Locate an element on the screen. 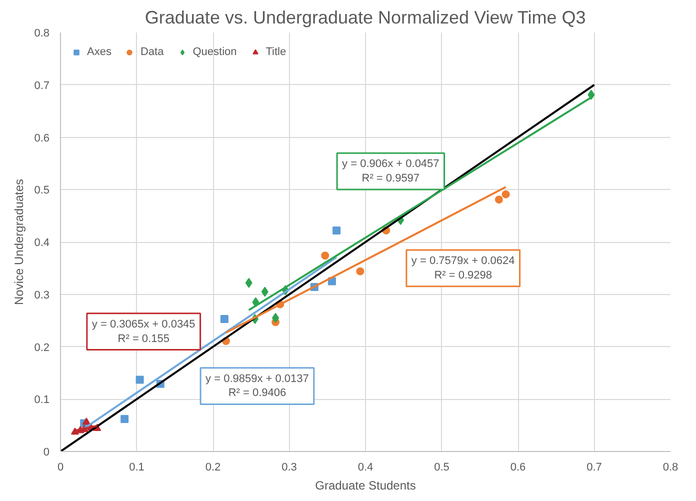 This screenshot has height=501, width=696. x-tick-label: 0.5 is located at coordinates (442, 468).